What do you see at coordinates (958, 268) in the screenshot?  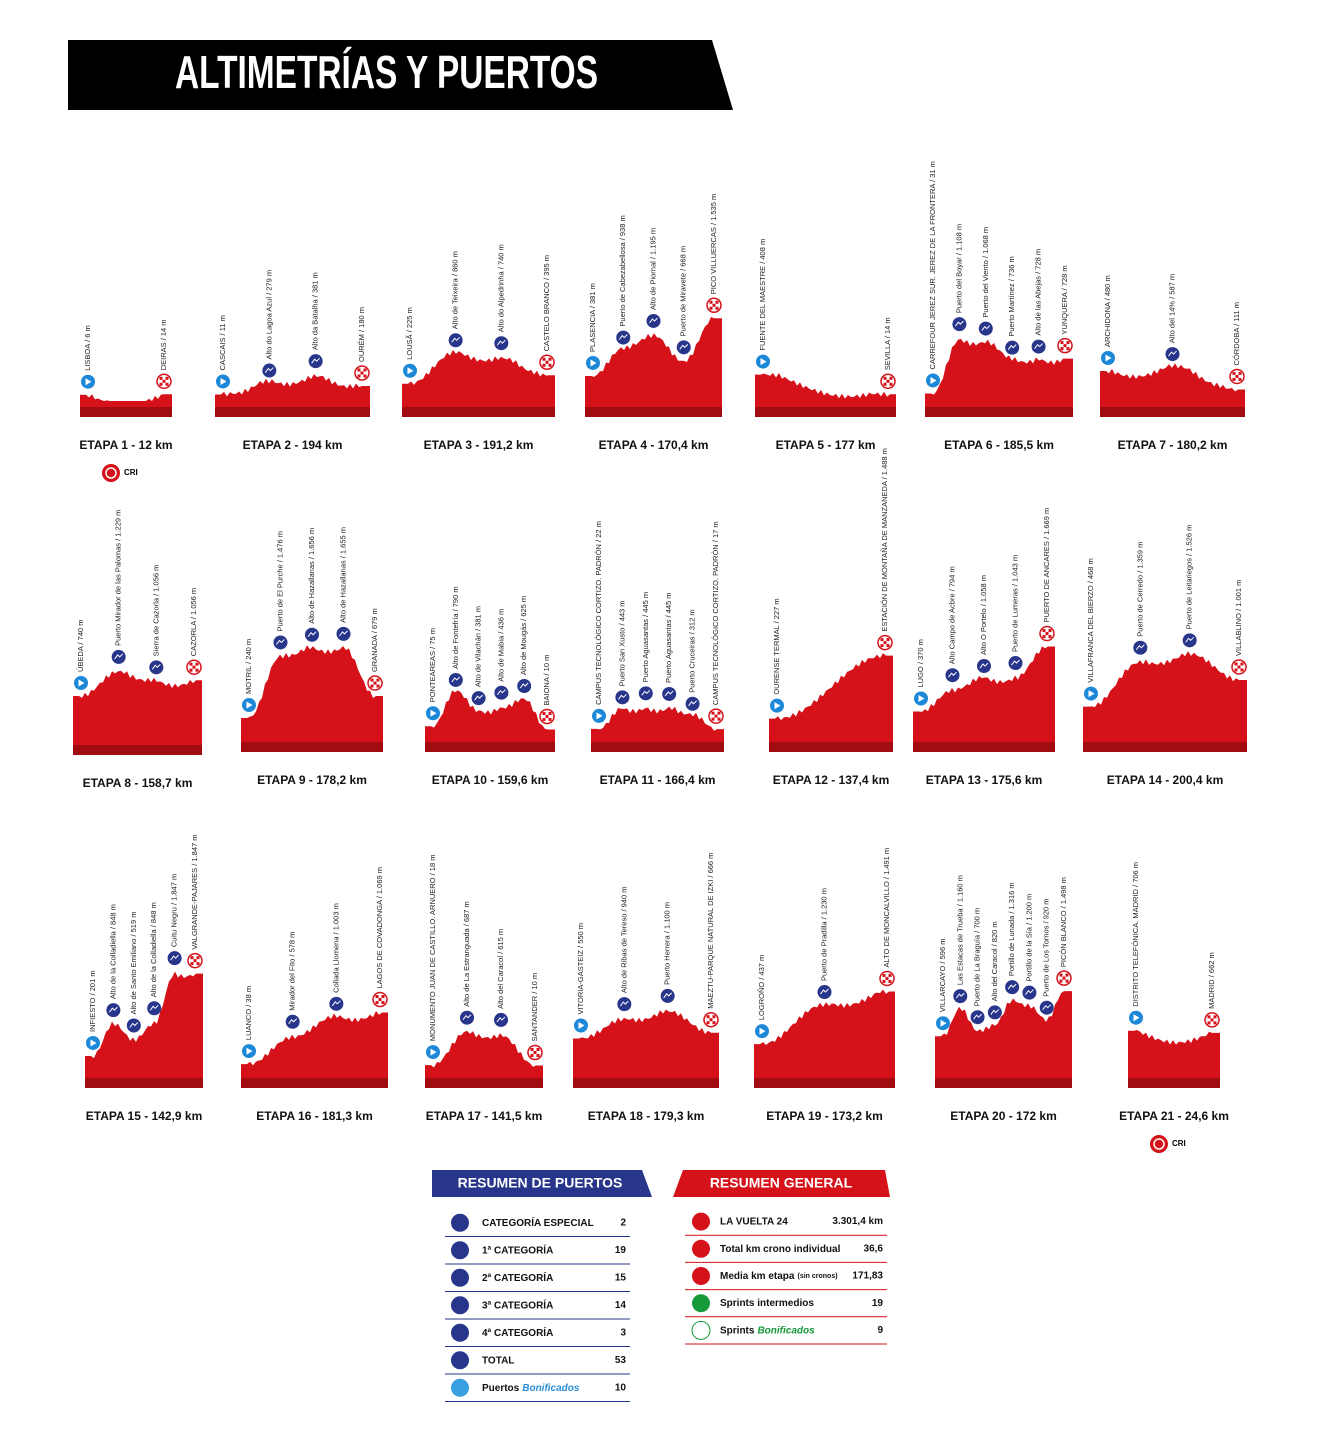 I see `stage-label: Puerto del Boyar / 1.108 m` at bounding box center [958, 268].